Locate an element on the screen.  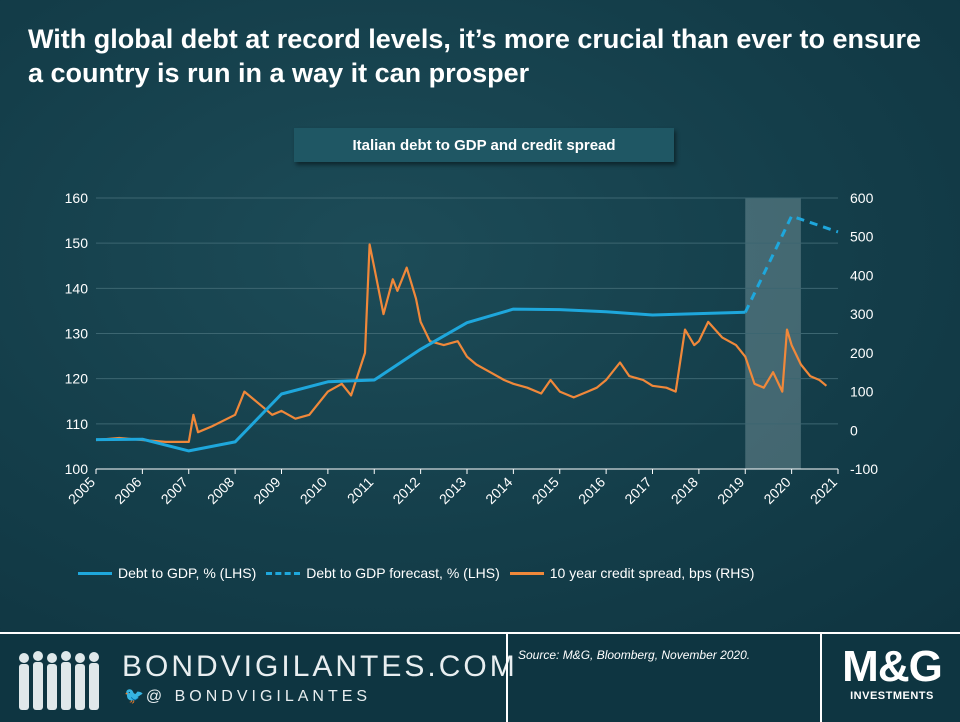
mg-logo-text: M&G is located at coordinates (892, 667).